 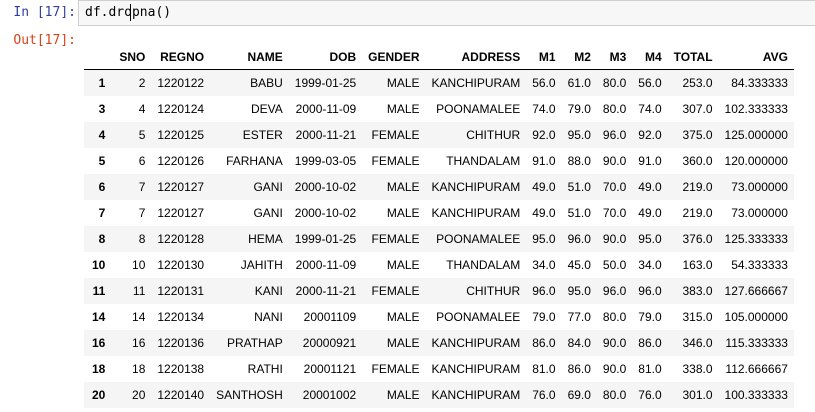 What do you see at coordinates (102, 187) in the screenshot?
I see `row-index: 6` at bounding box center [102, 187].